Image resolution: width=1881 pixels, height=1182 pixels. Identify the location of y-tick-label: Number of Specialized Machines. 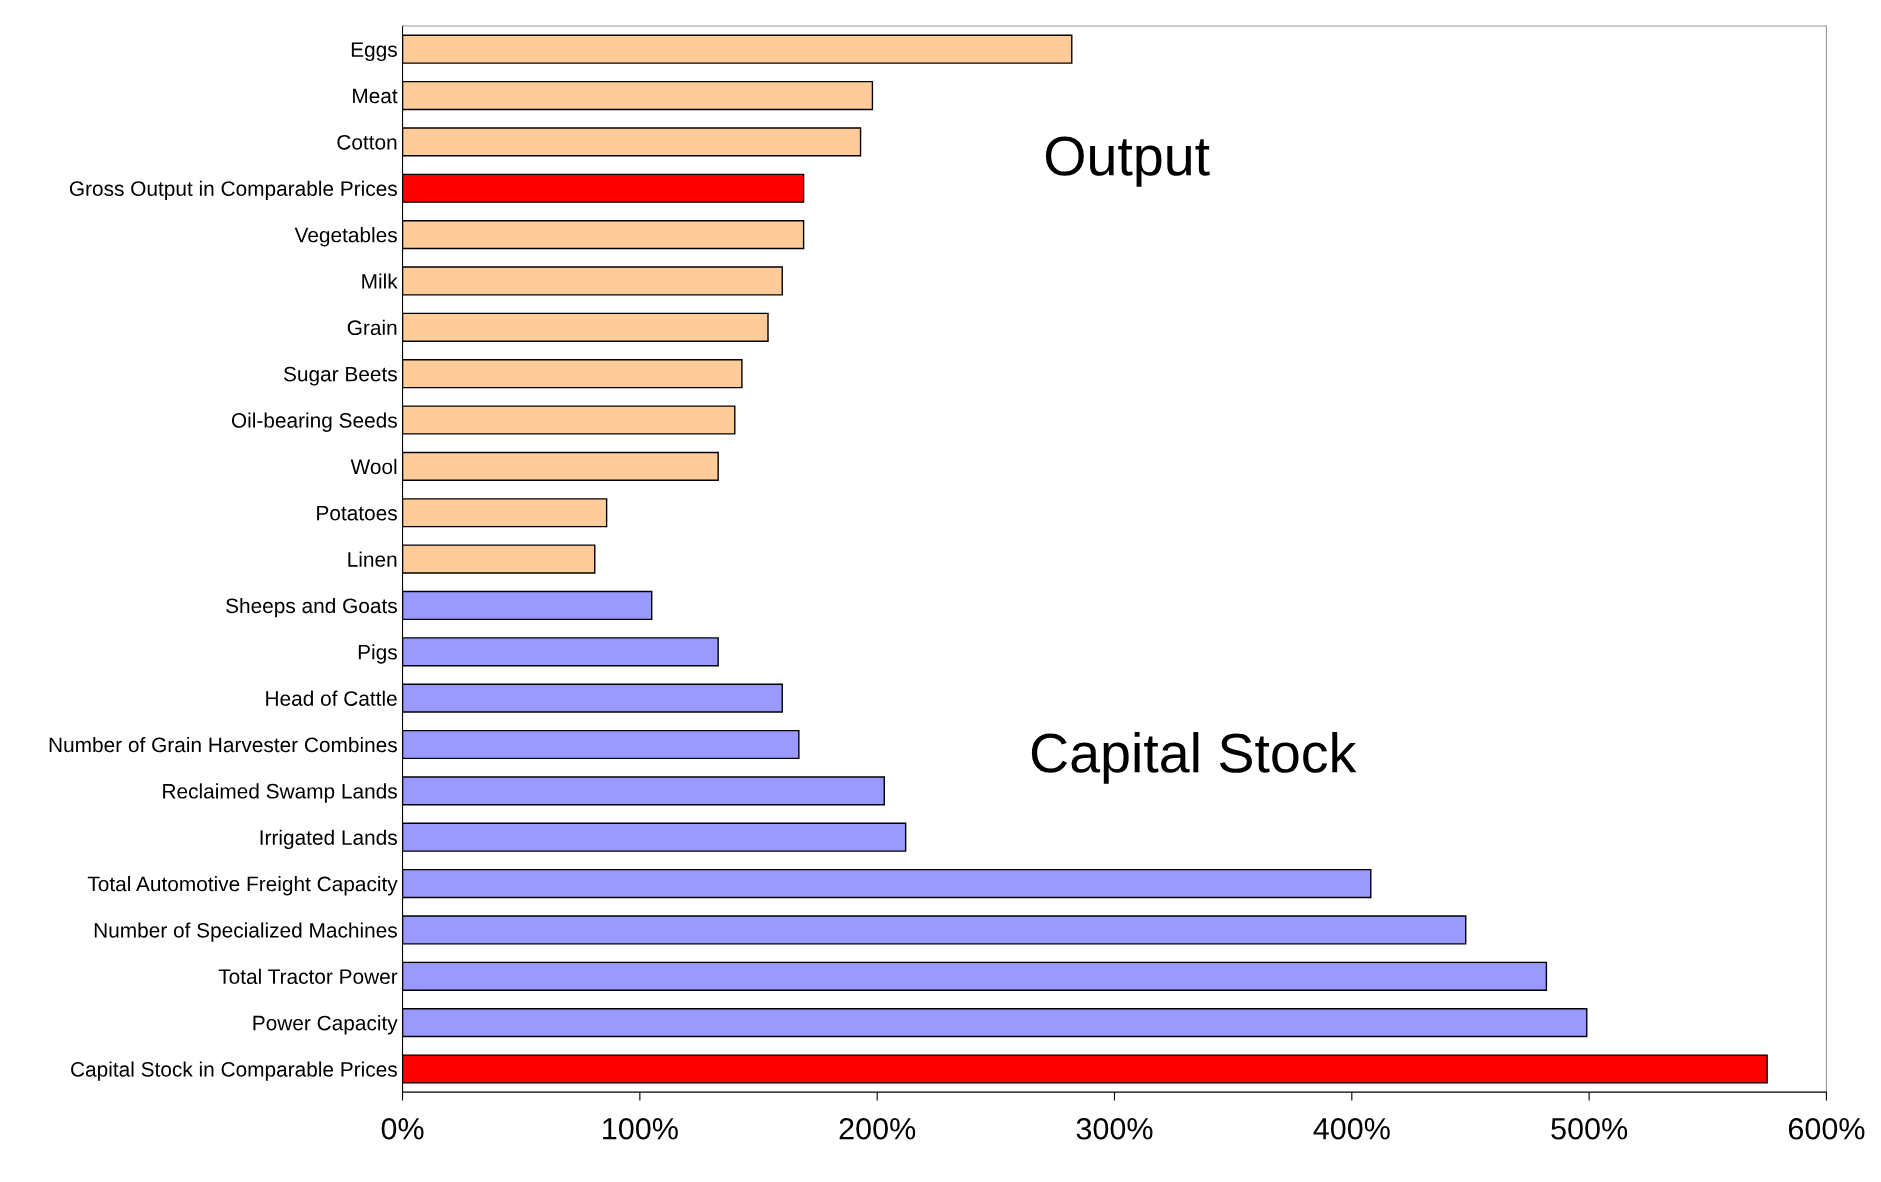
(245, 932).